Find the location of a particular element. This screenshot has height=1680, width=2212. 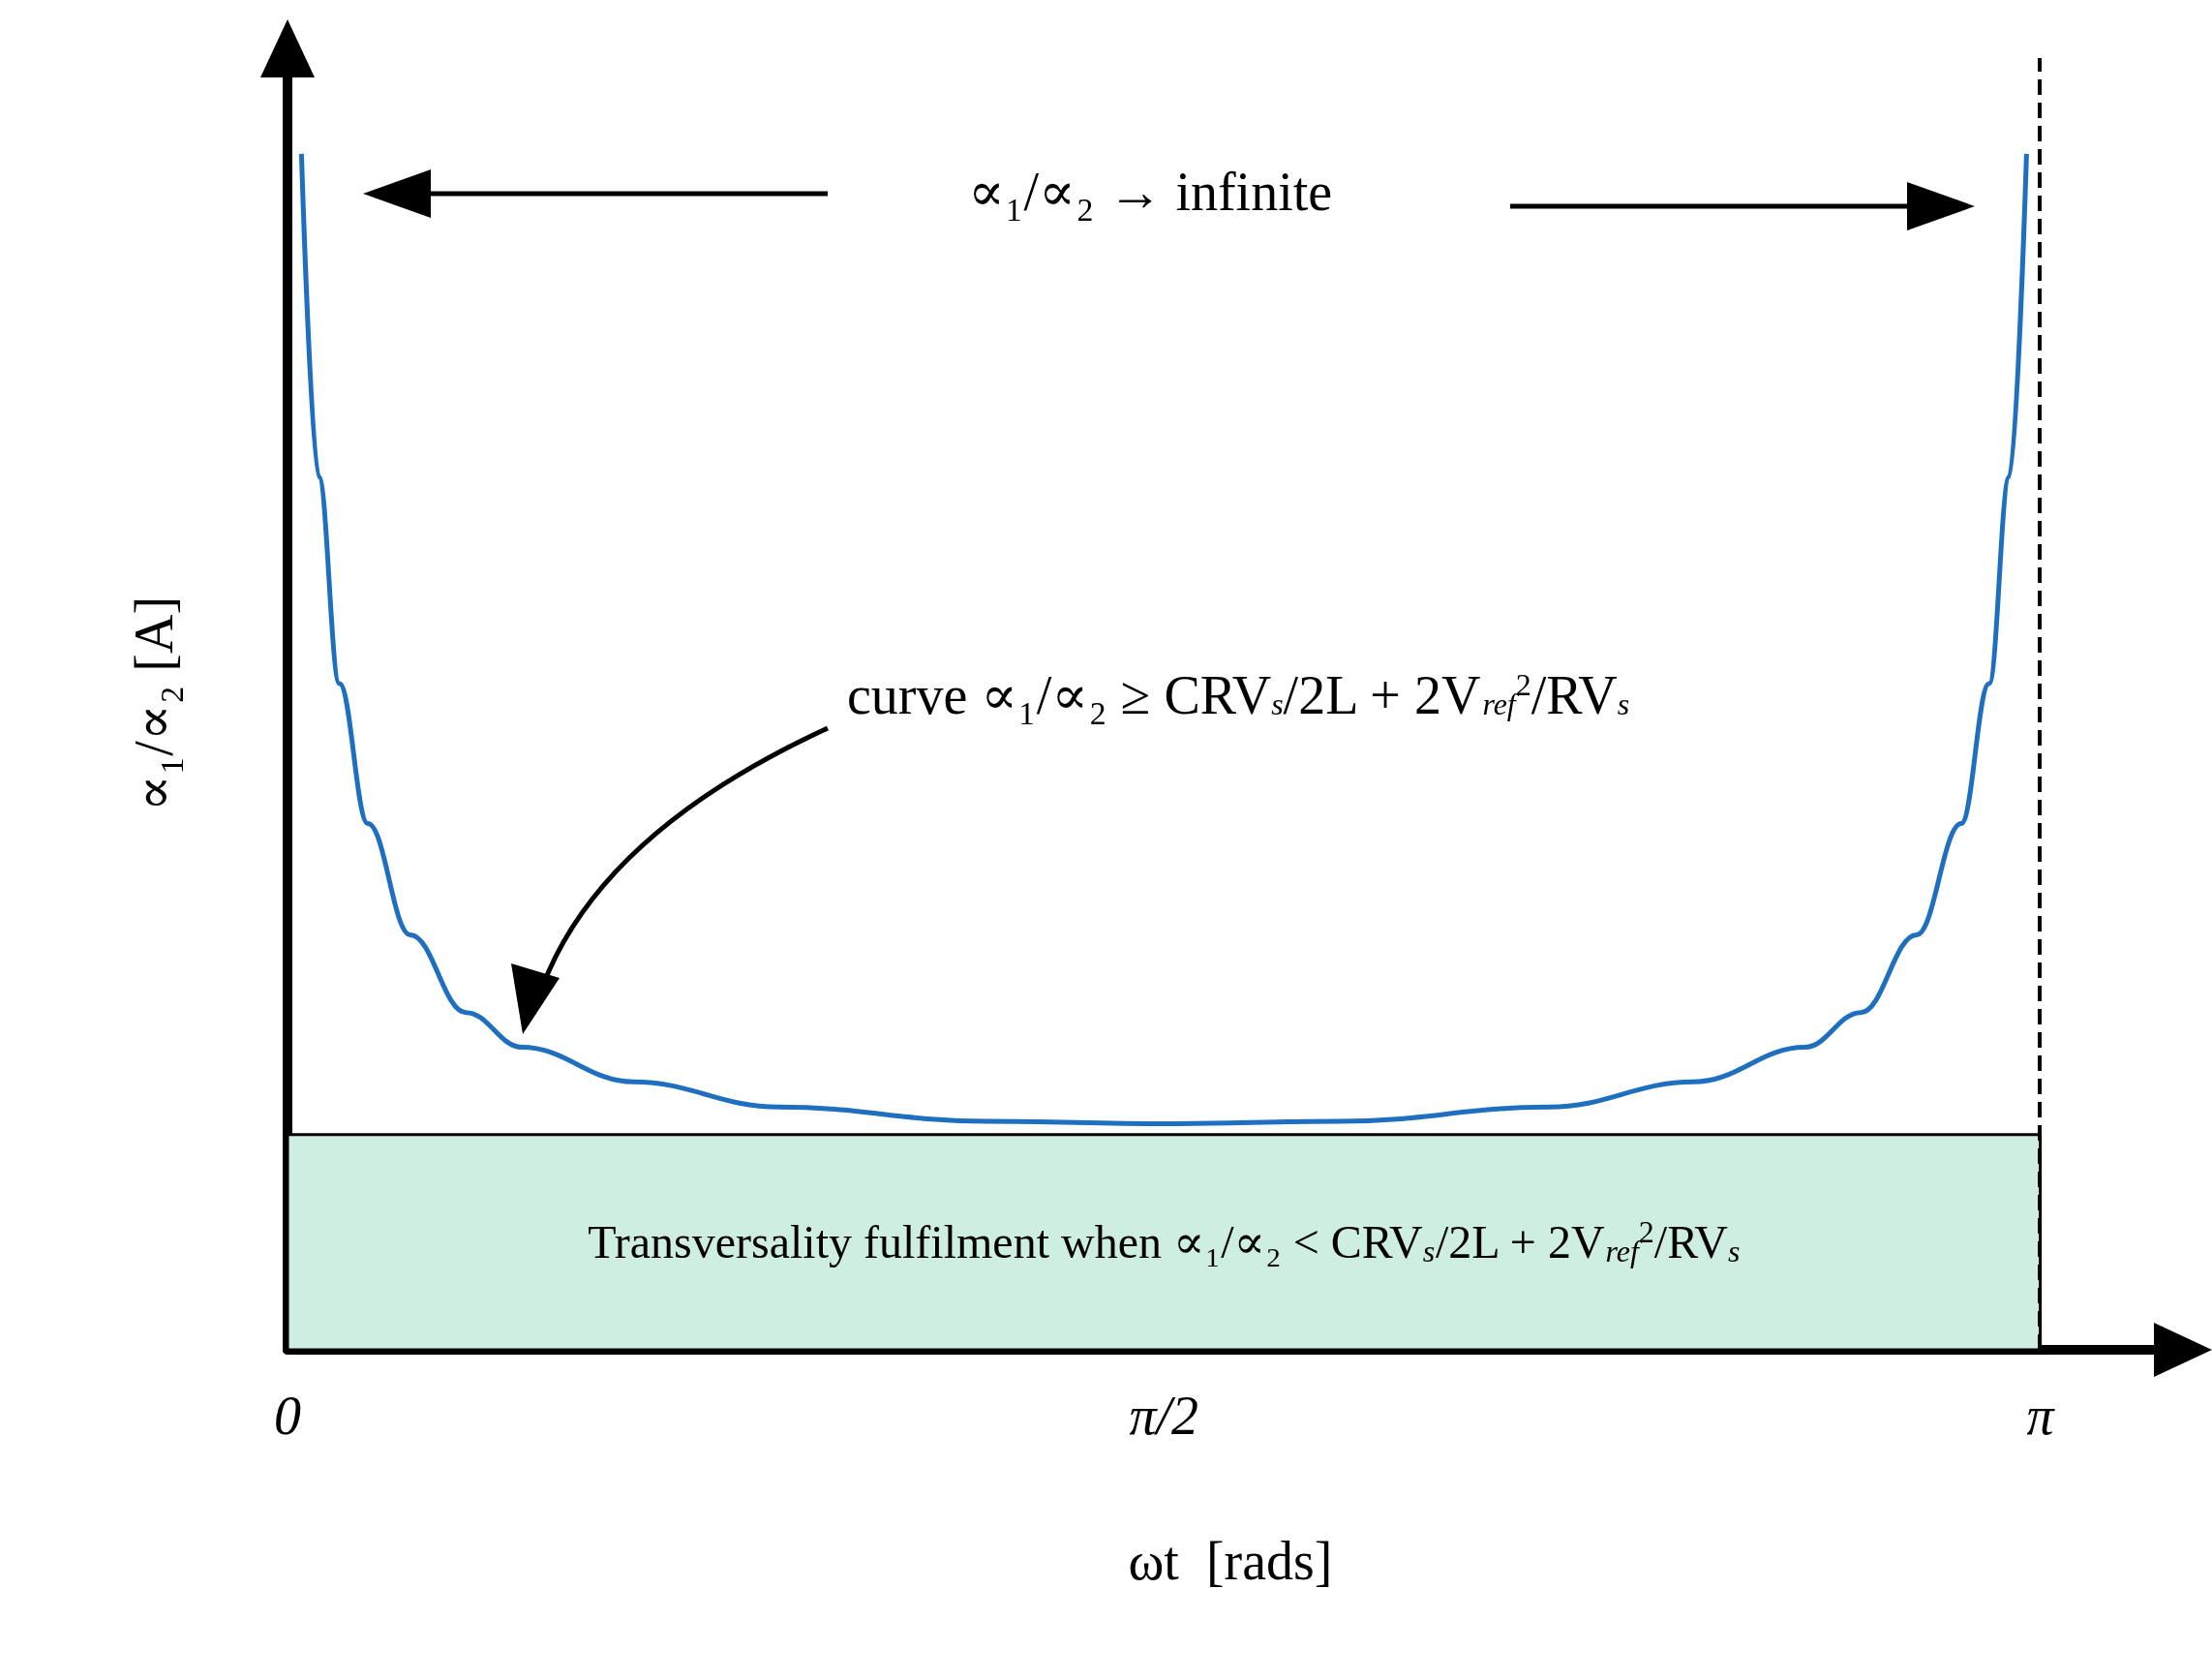

annotation: ∝₁/∝₂ → infinite is located at coordinates (1150, 192).